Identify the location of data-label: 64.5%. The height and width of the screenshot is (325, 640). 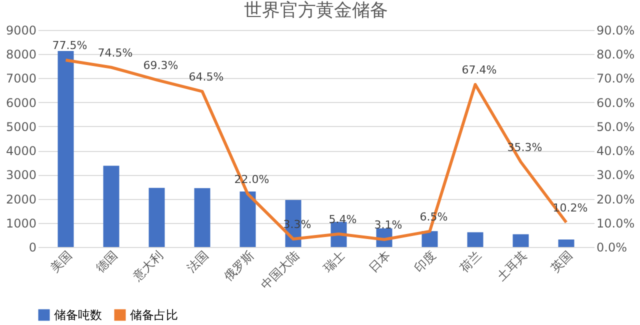
(206, 77).